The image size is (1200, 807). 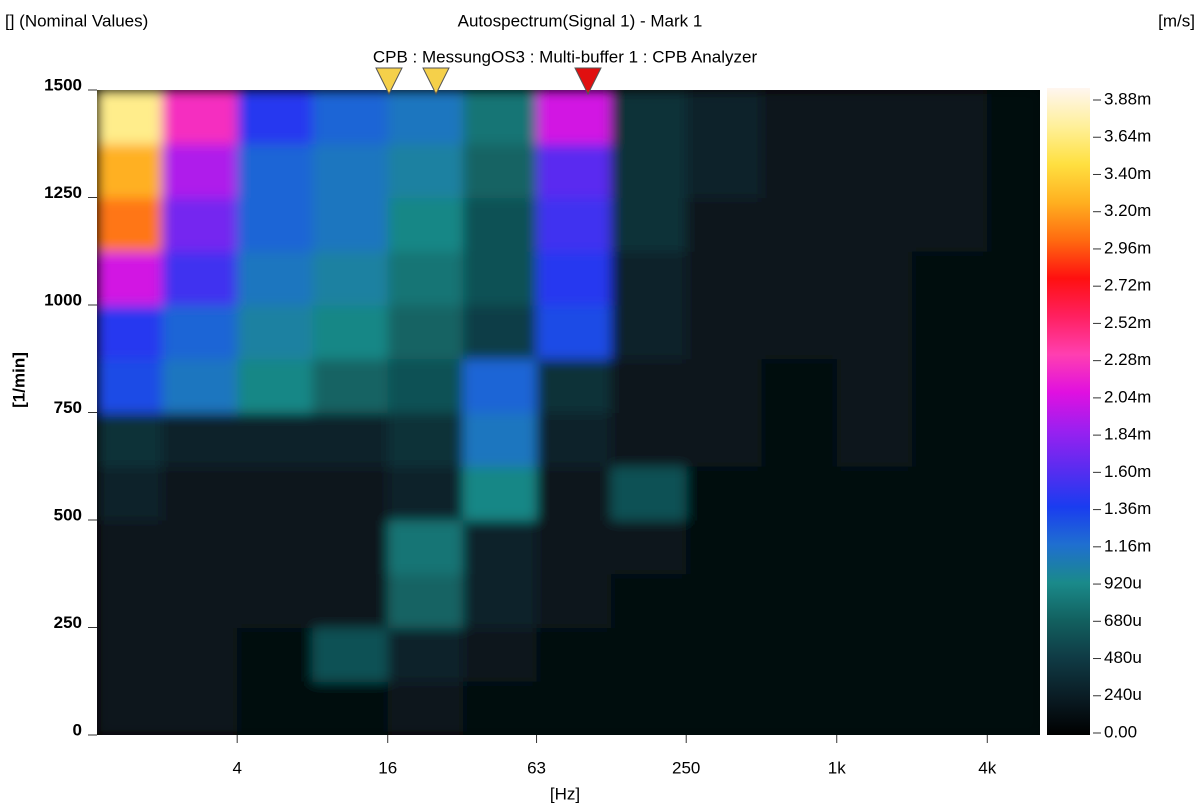 I want to click on colorbar-tick-label: 1.36m, so click(x=1127, y=508).